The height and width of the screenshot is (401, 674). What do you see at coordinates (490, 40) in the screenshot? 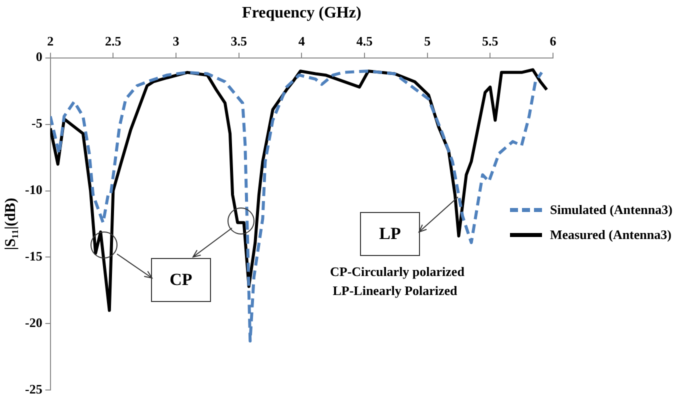
I see `x-tick-label: 5.5` at bounding box center [490, 40].